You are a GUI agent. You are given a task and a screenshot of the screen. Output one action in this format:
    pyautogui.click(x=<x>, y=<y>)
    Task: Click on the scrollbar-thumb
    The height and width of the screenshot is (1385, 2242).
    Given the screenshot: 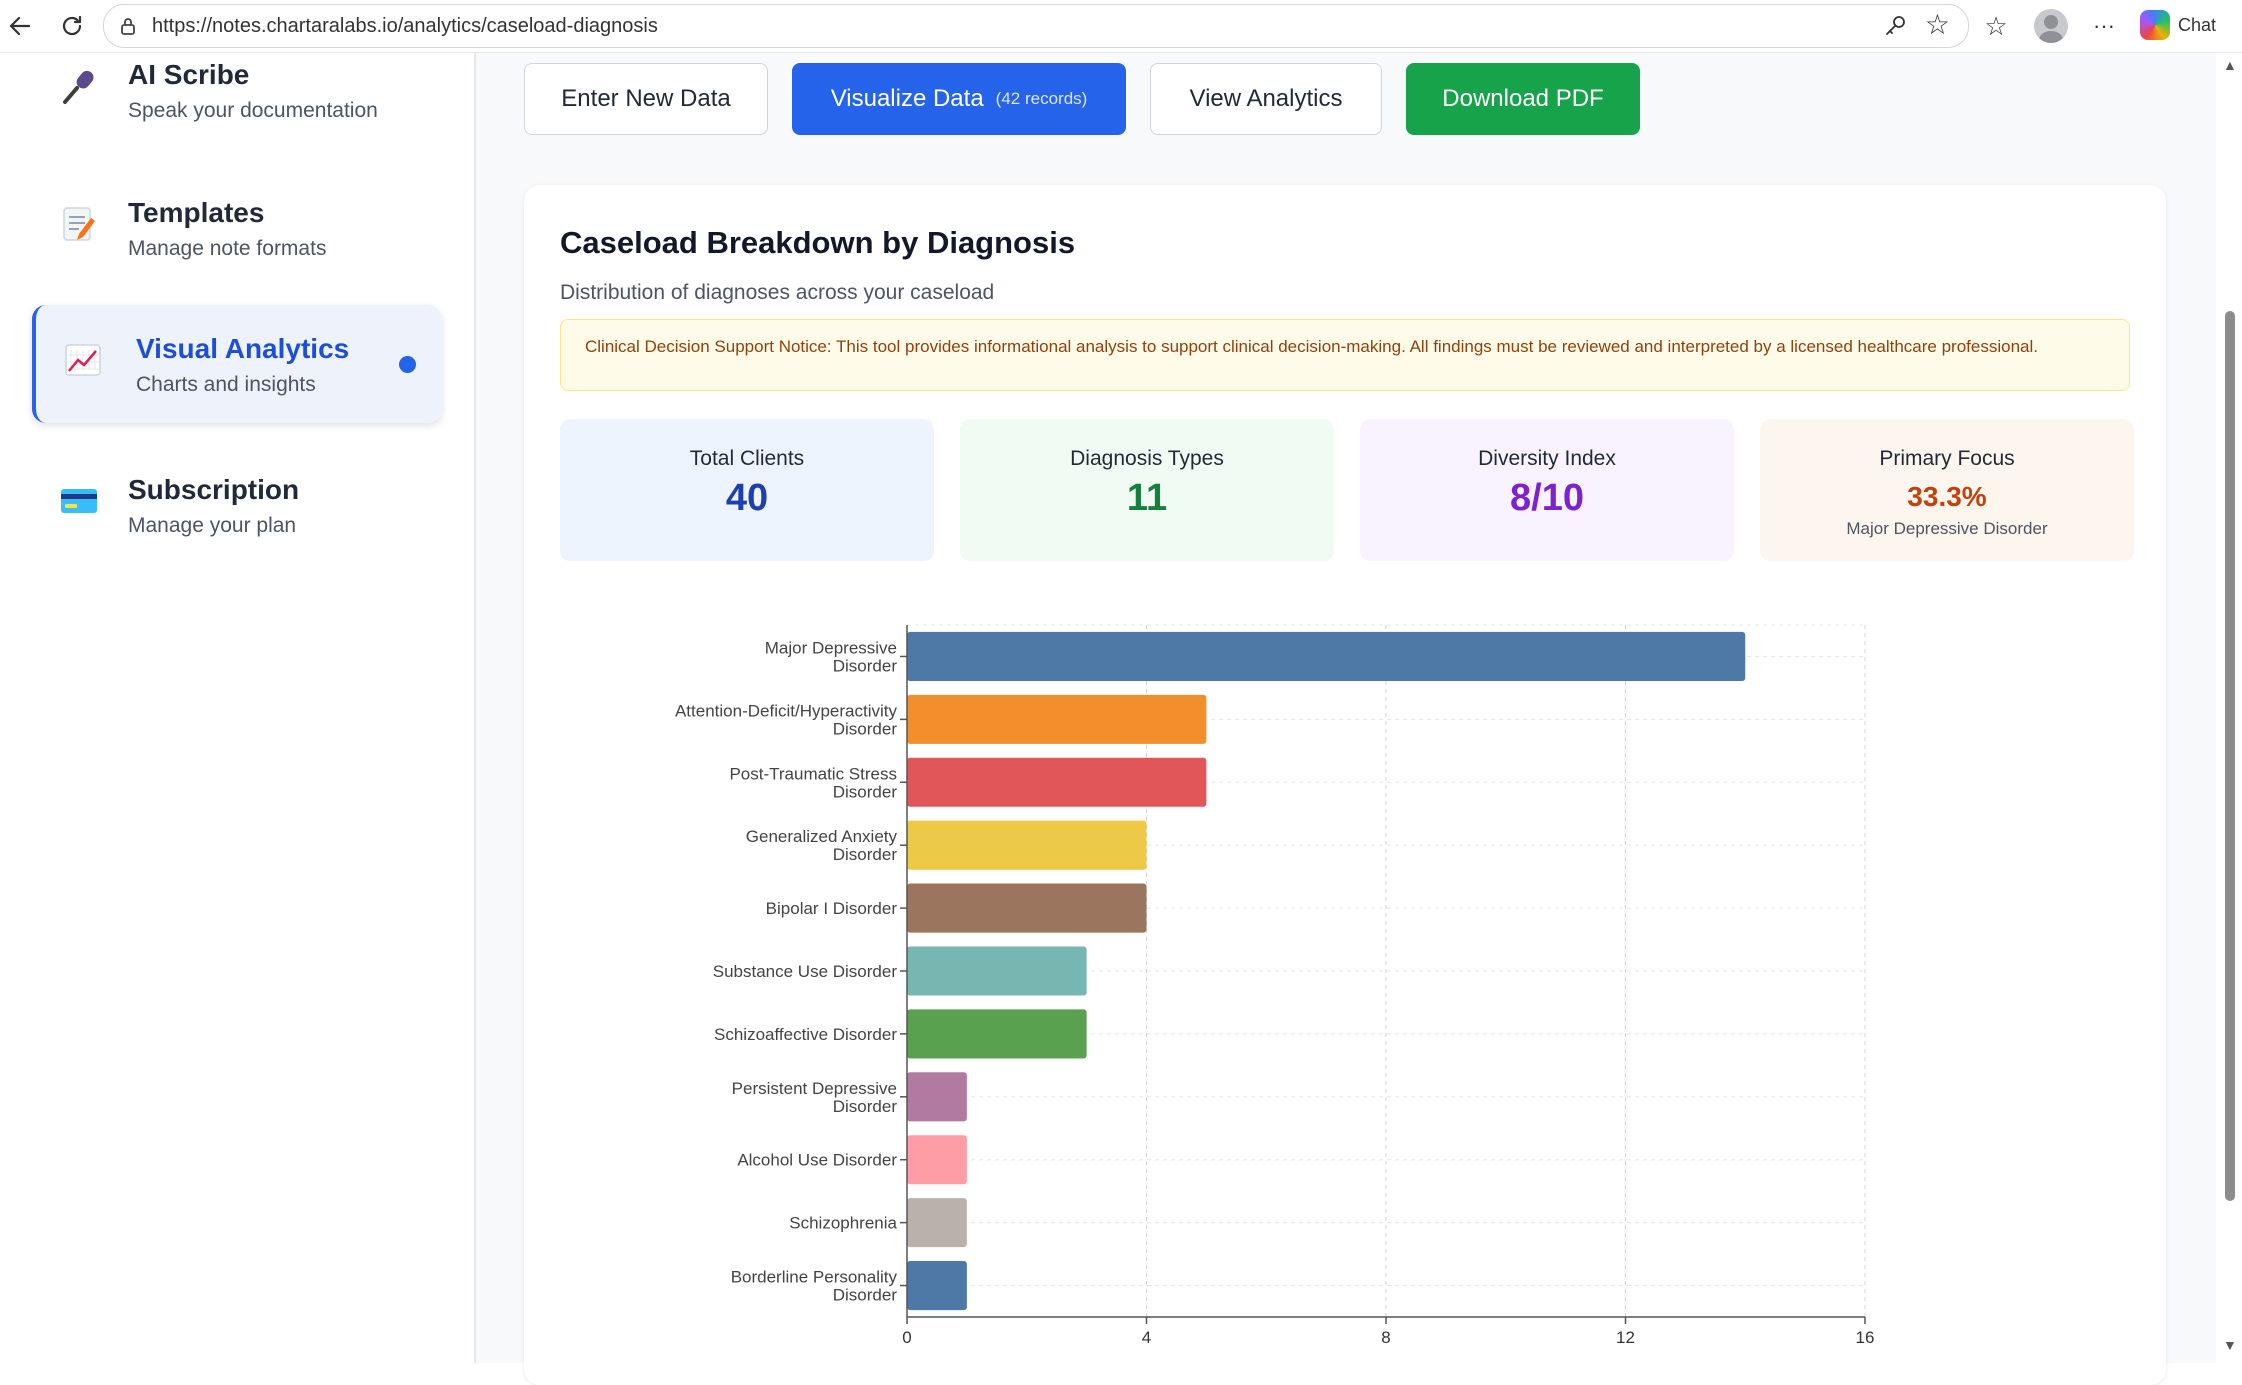 What is the action you would take?
    pyautogui.click(x=2230, y=756)
    